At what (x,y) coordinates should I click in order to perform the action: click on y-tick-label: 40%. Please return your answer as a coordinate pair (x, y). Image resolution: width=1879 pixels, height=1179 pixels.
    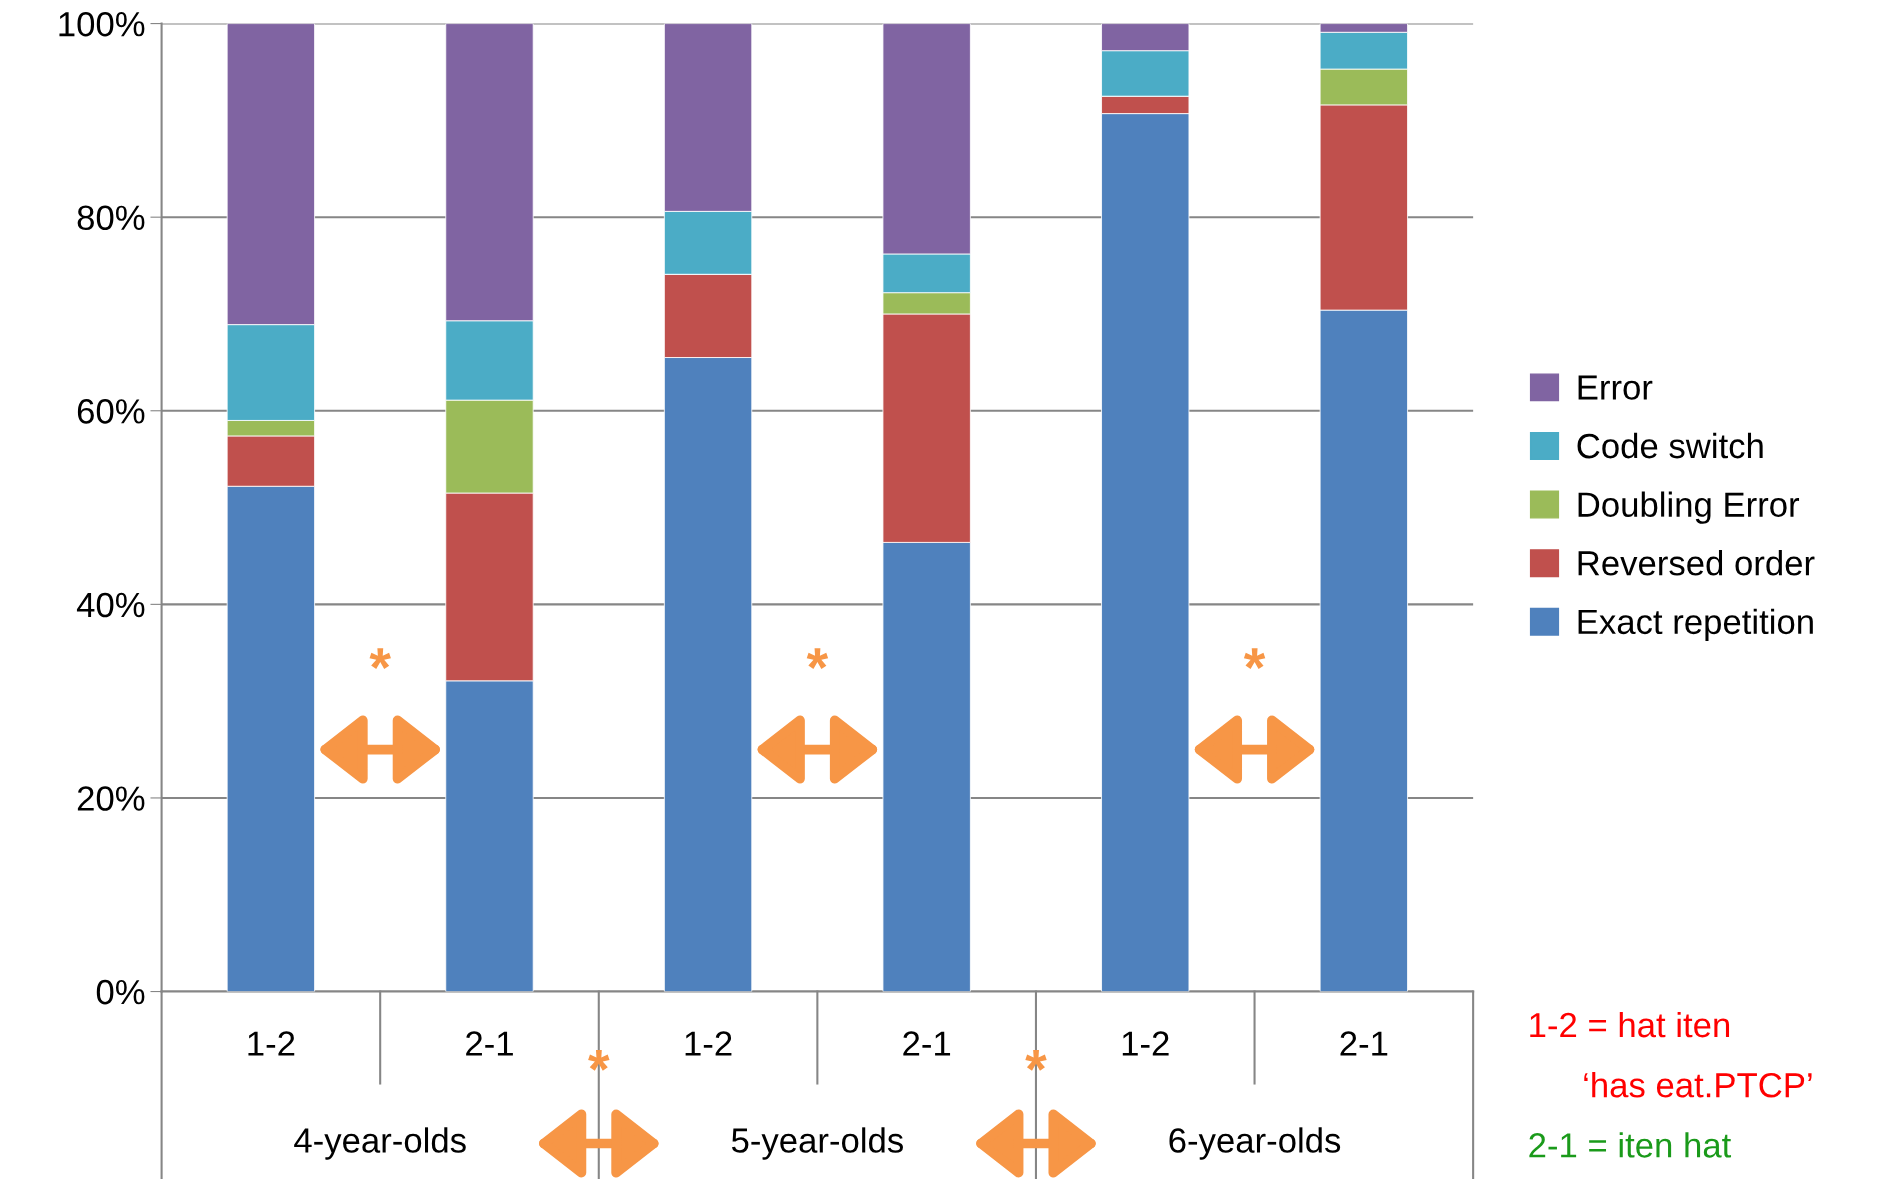
    Looking at the image, I should click on (110, 605).